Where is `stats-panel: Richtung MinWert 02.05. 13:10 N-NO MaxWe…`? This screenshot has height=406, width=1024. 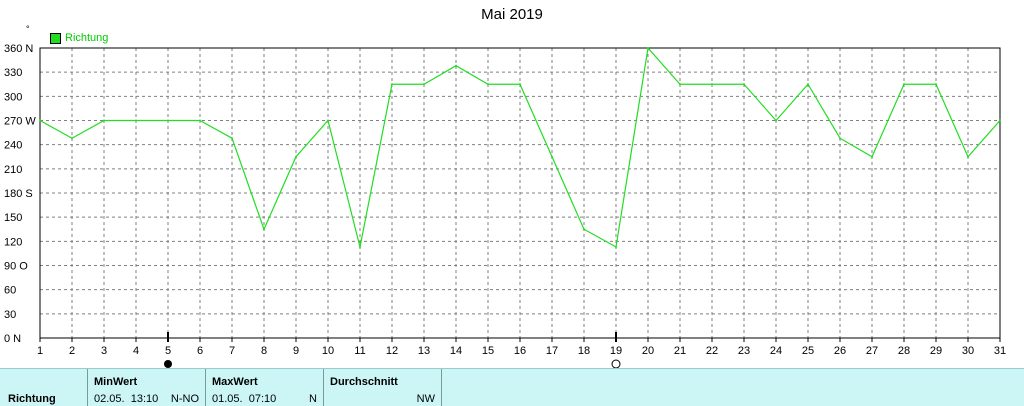
stats-panel: Richtung MinWert 02.05. 13:10 N-NO MaxWe… is located at coordinates (512, 387).